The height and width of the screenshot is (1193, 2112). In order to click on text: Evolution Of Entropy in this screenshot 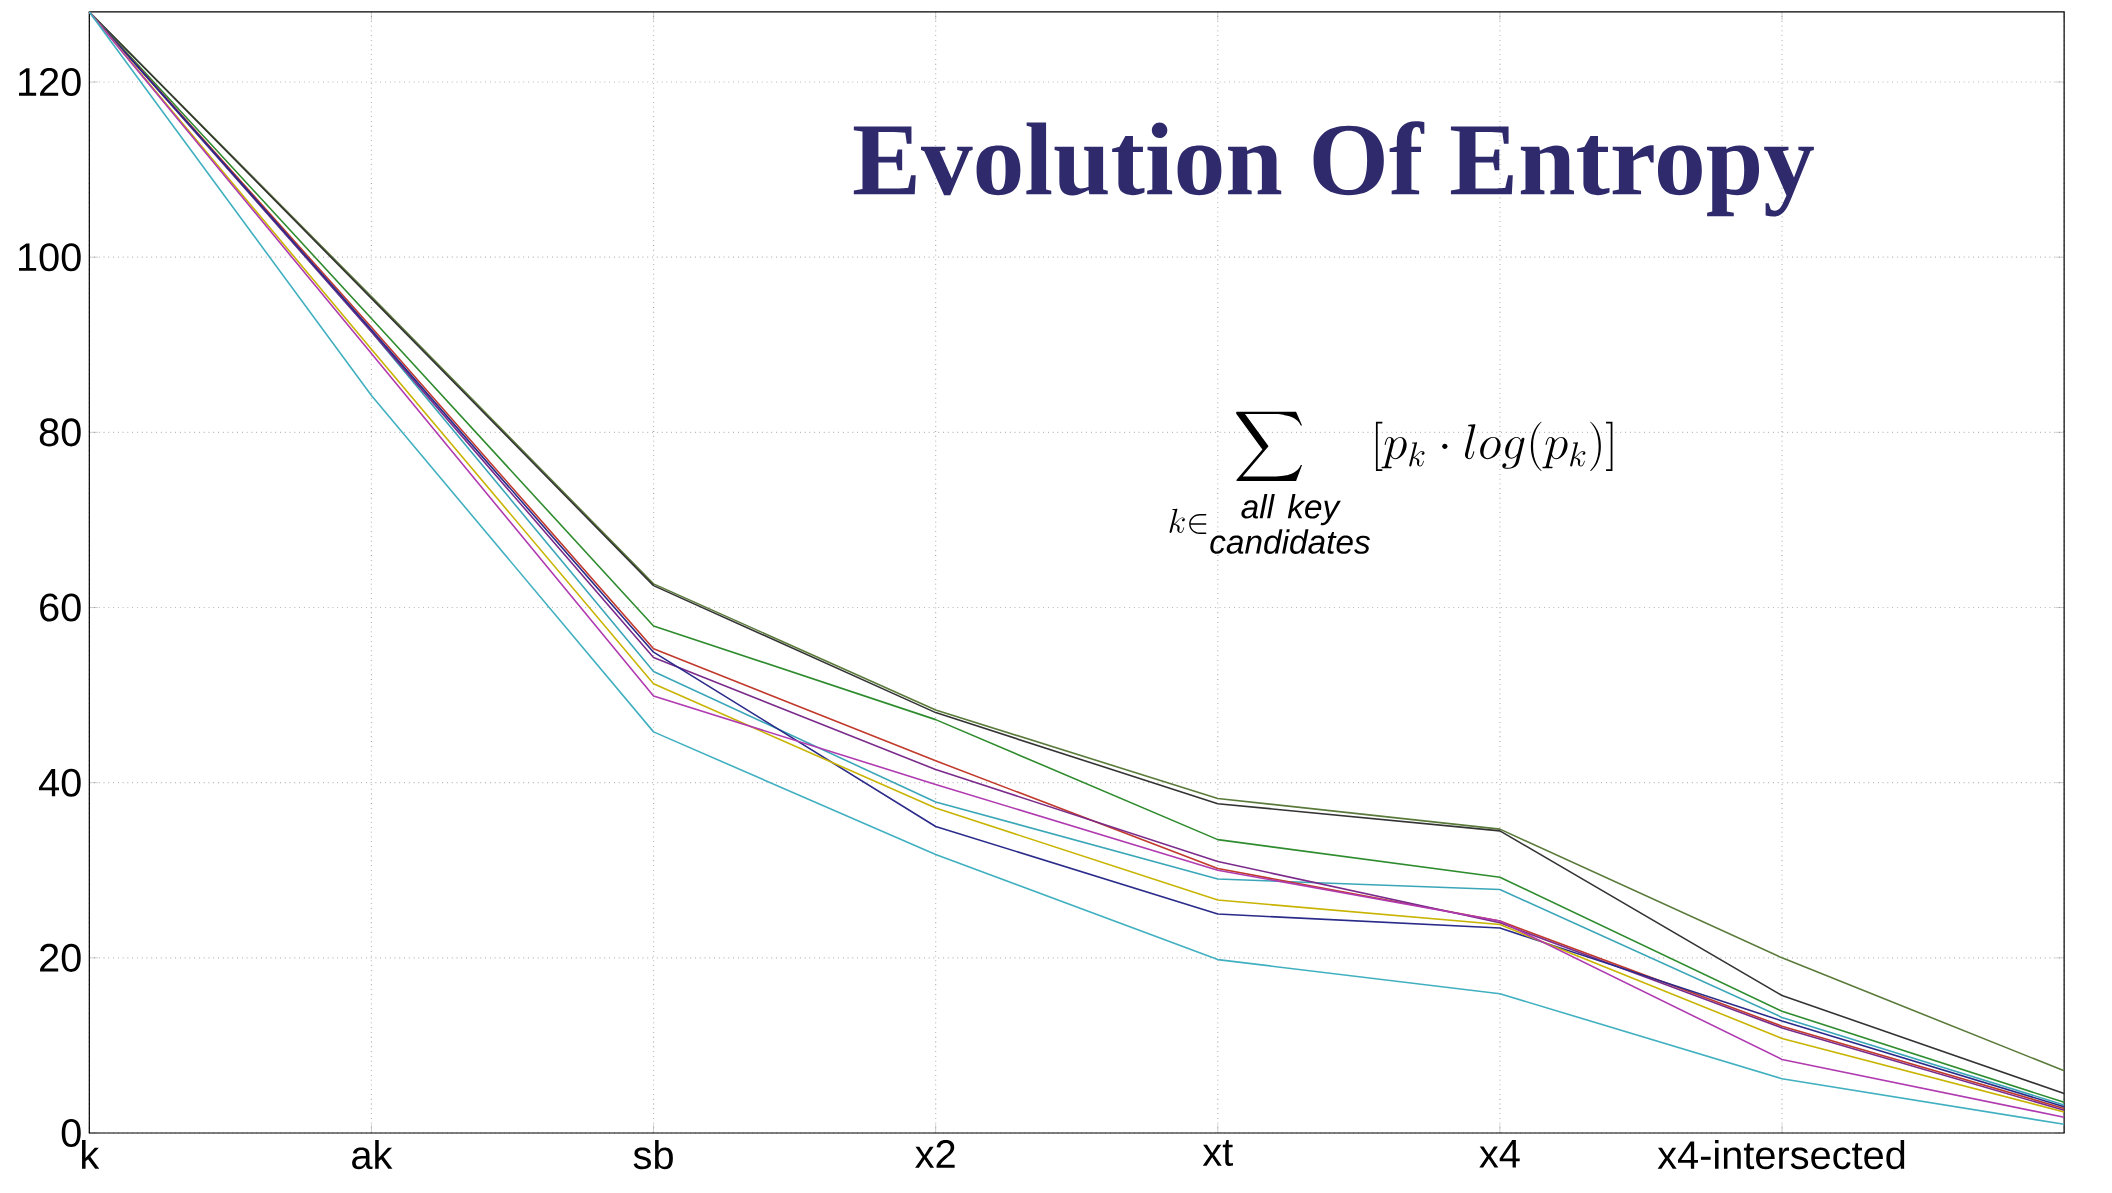, I will do `click(1333, 169)`.